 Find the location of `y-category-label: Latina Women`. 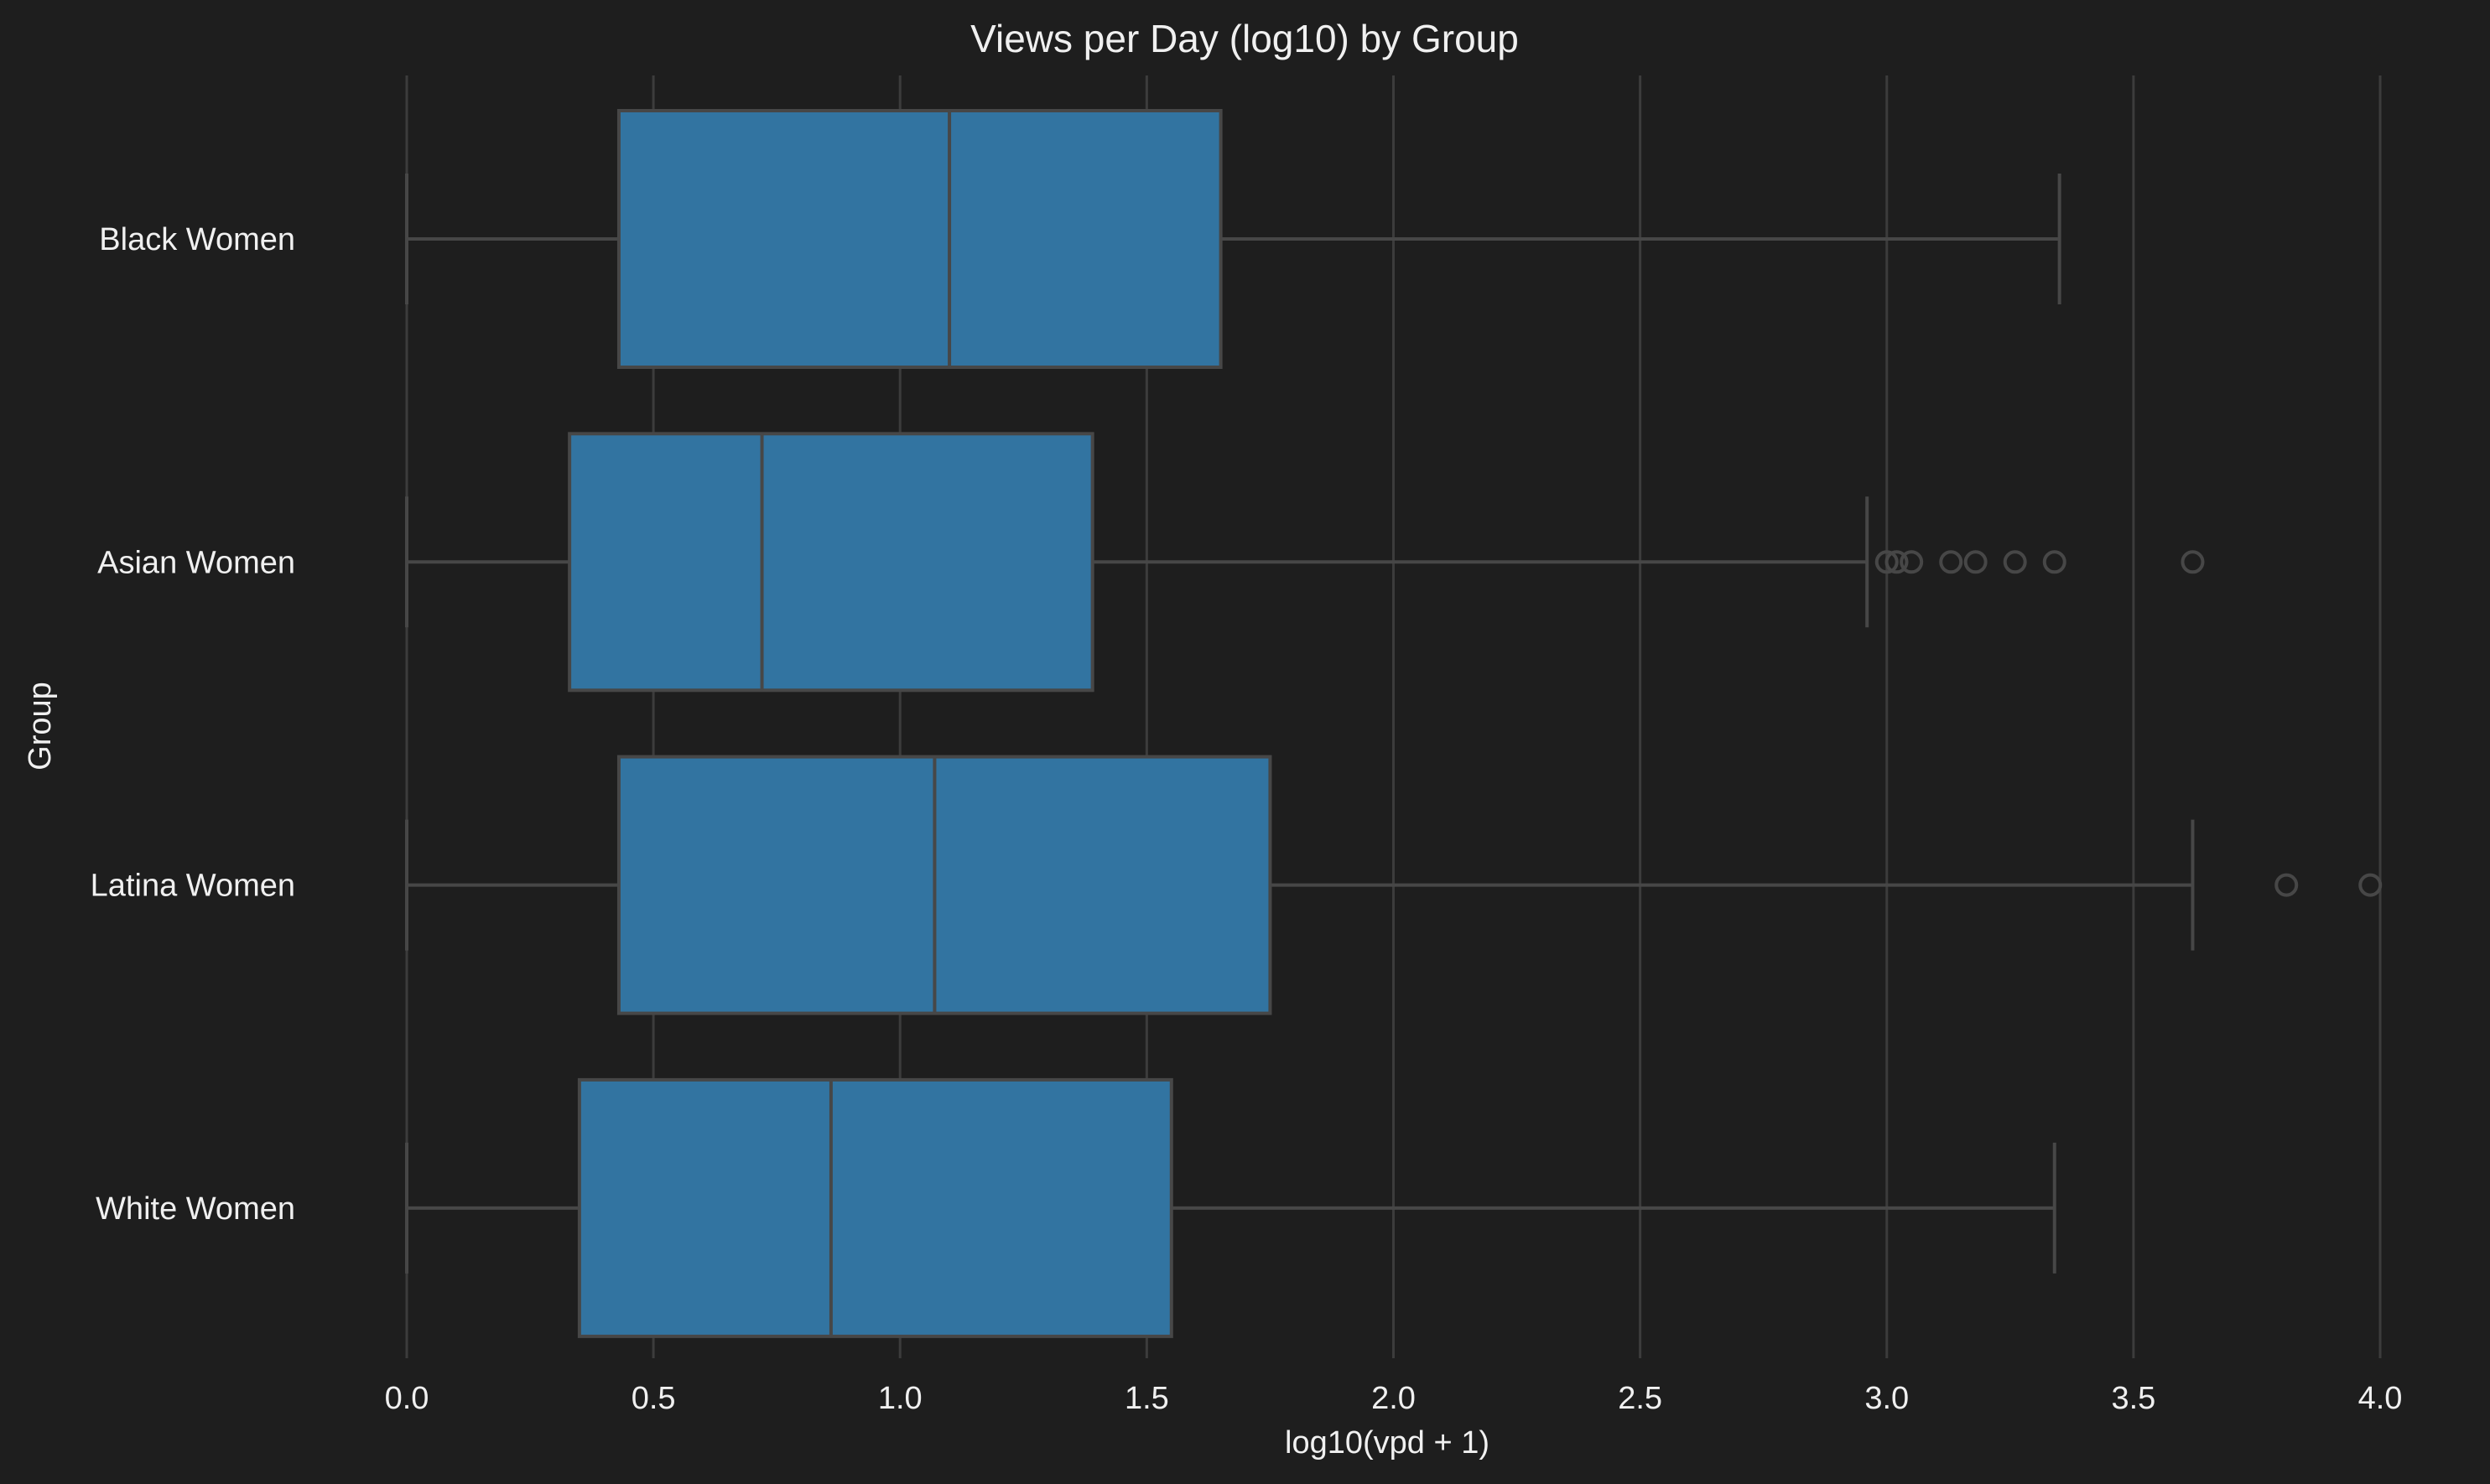

y-category-label: Latina Women is located at coordinates (193, 886).